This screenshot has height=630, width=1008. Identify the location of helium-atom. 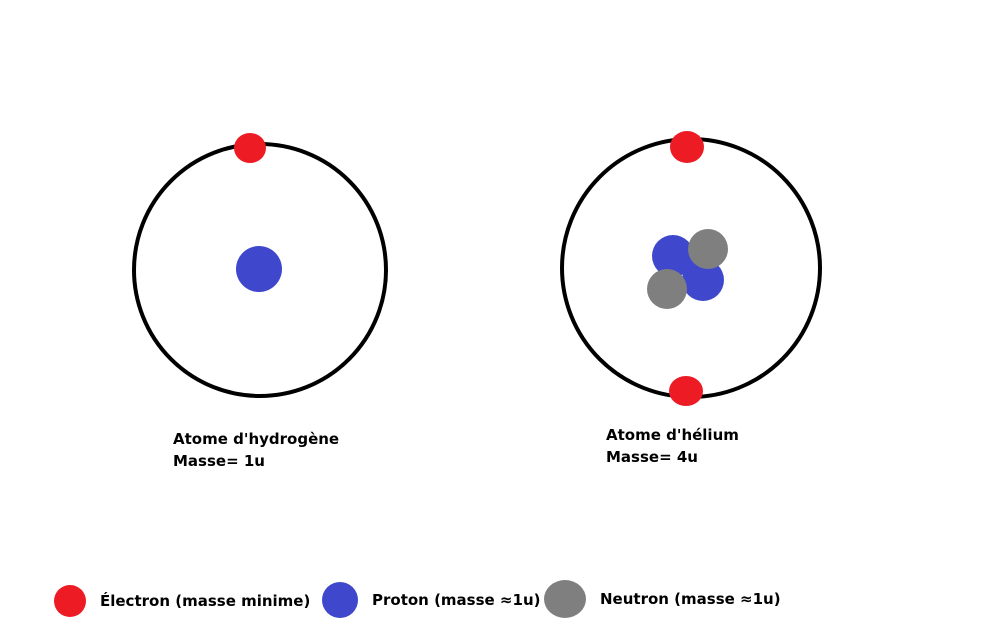
(691, 268).